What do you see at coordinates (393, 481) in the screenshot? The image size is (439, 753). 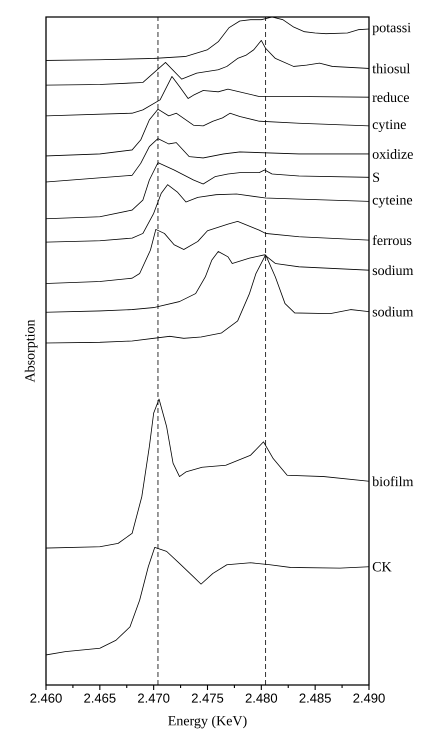 I see `series-label: biofilm` at bounding box center [393, 481].